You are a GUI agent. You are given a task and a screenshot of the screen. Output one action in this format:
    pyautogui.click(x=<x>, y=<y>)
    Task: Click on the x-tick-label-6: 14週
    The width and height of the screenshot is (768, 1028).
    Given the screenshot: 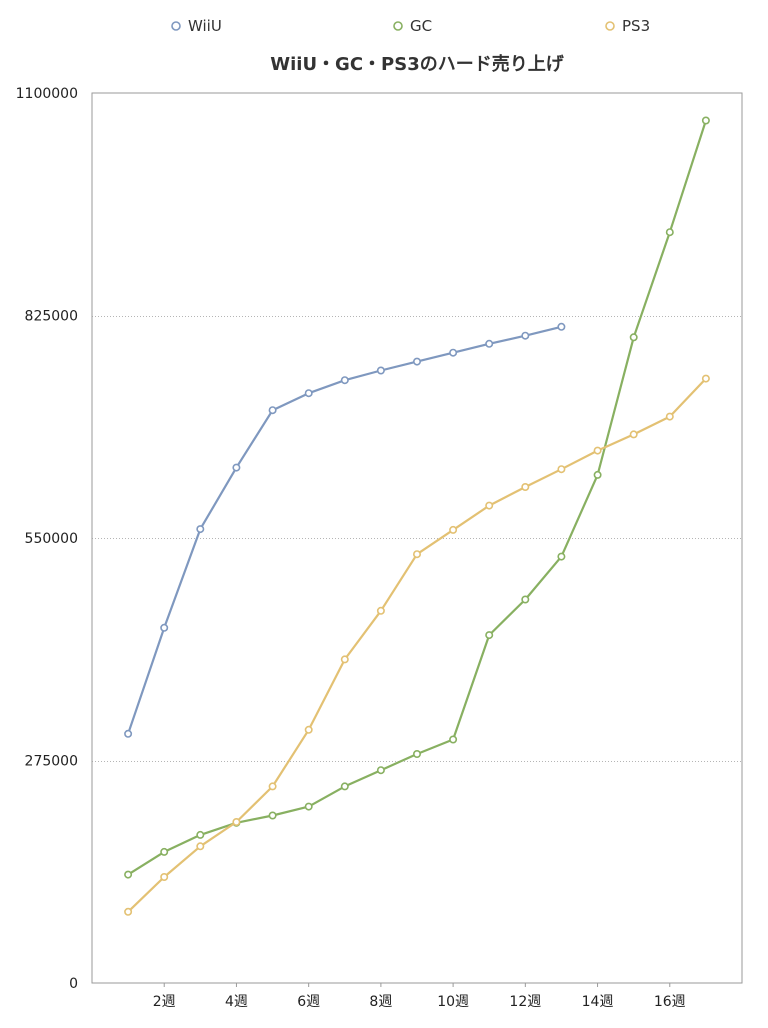 What is the action you would take?
    pyautogui.click(x=598, y=1002)
    